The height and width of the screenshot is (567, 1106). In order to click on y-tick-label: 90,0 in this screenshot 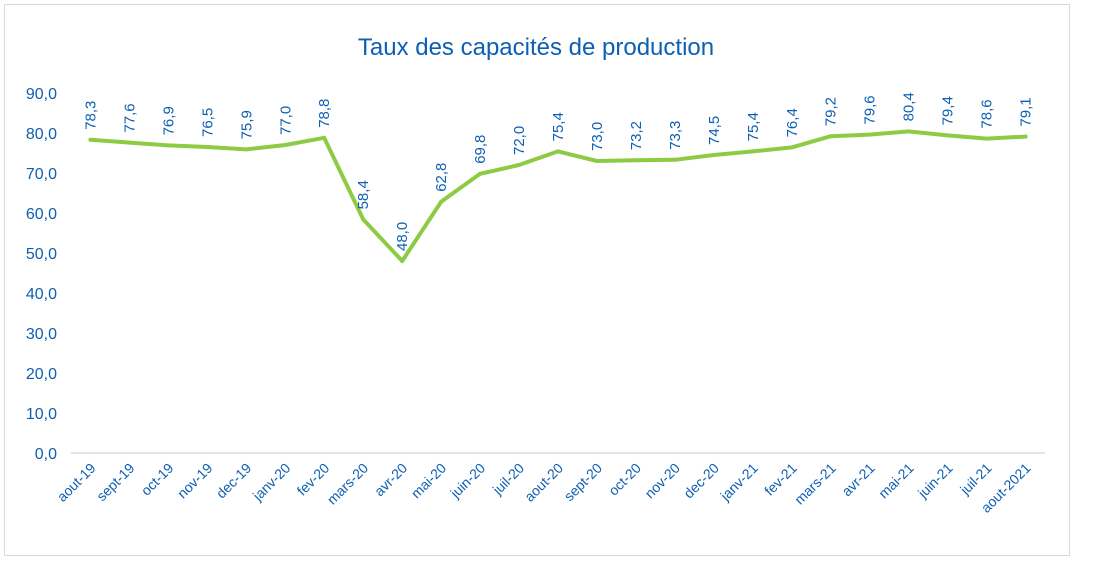, I will do `click(41, 94)`.